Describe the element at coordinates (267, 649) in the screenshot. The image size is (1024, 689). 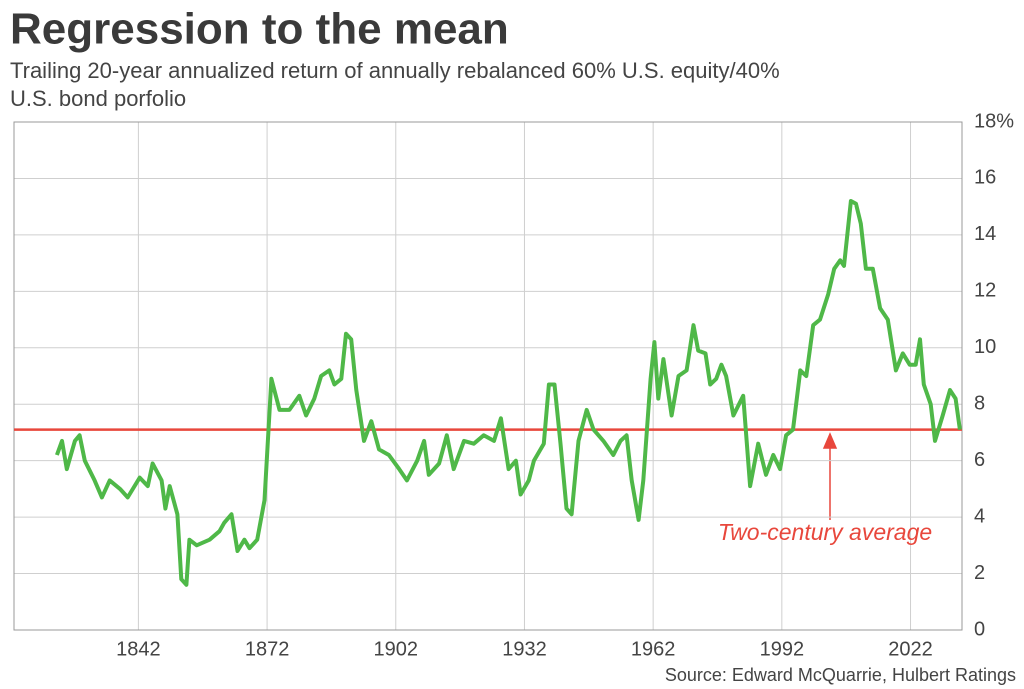
I see `x-tick-label: 1872` at that location.